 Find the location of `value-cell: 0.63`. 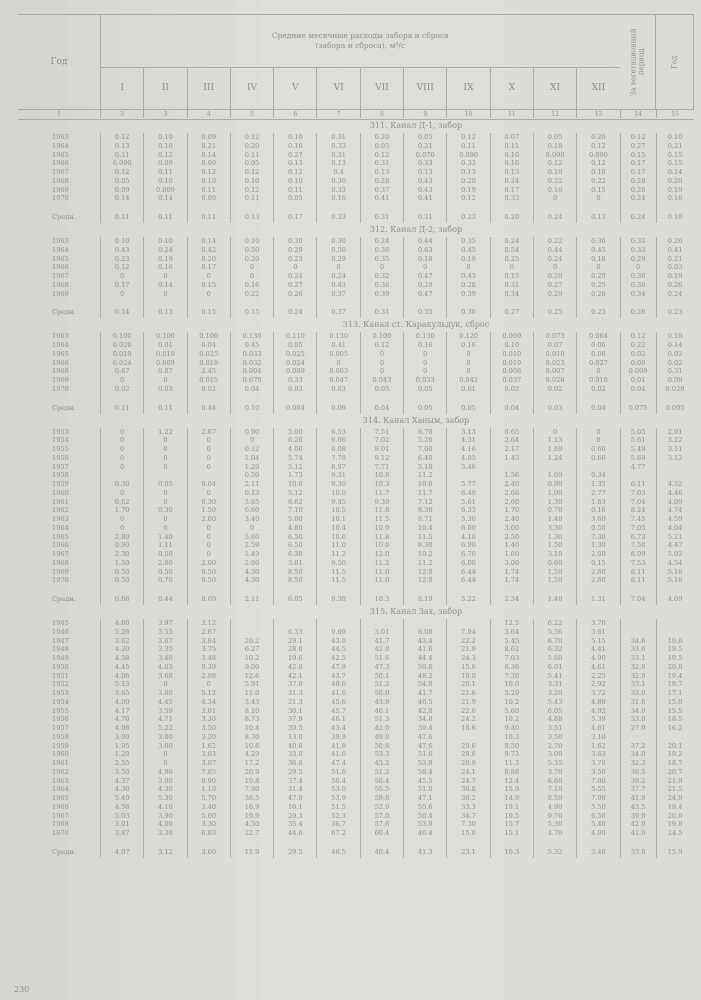

value-cell: 0.63 is located at coordinates (424, 250).